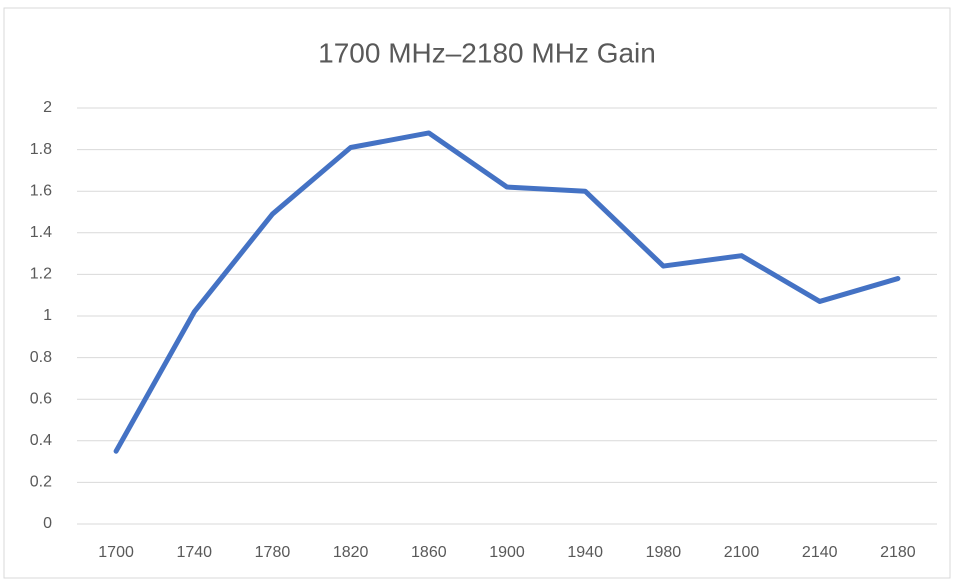  What do you see at coordinates (41, 357) in the screenshot?
I see `y-tick-label: 0.8` at bounding box center [41, 357].